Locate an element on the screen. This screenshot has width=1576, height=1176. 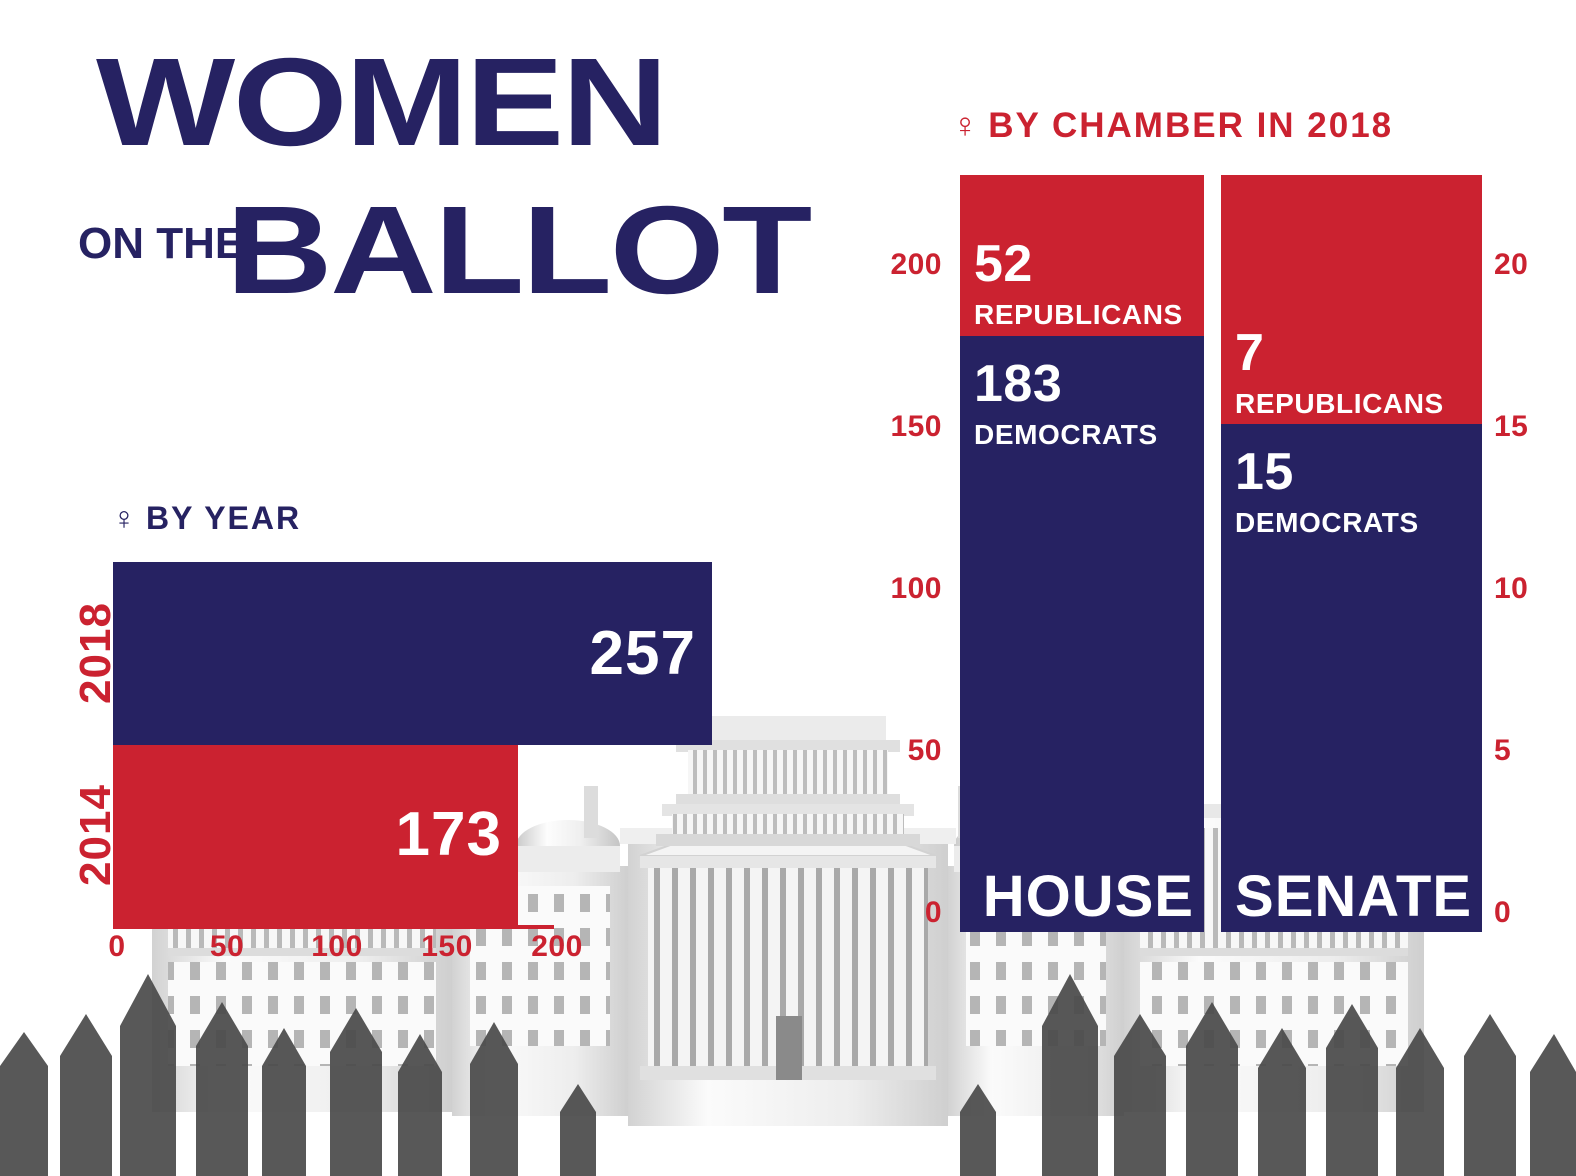
house-ytick-100: 100 is located at coordinates (916, 588).